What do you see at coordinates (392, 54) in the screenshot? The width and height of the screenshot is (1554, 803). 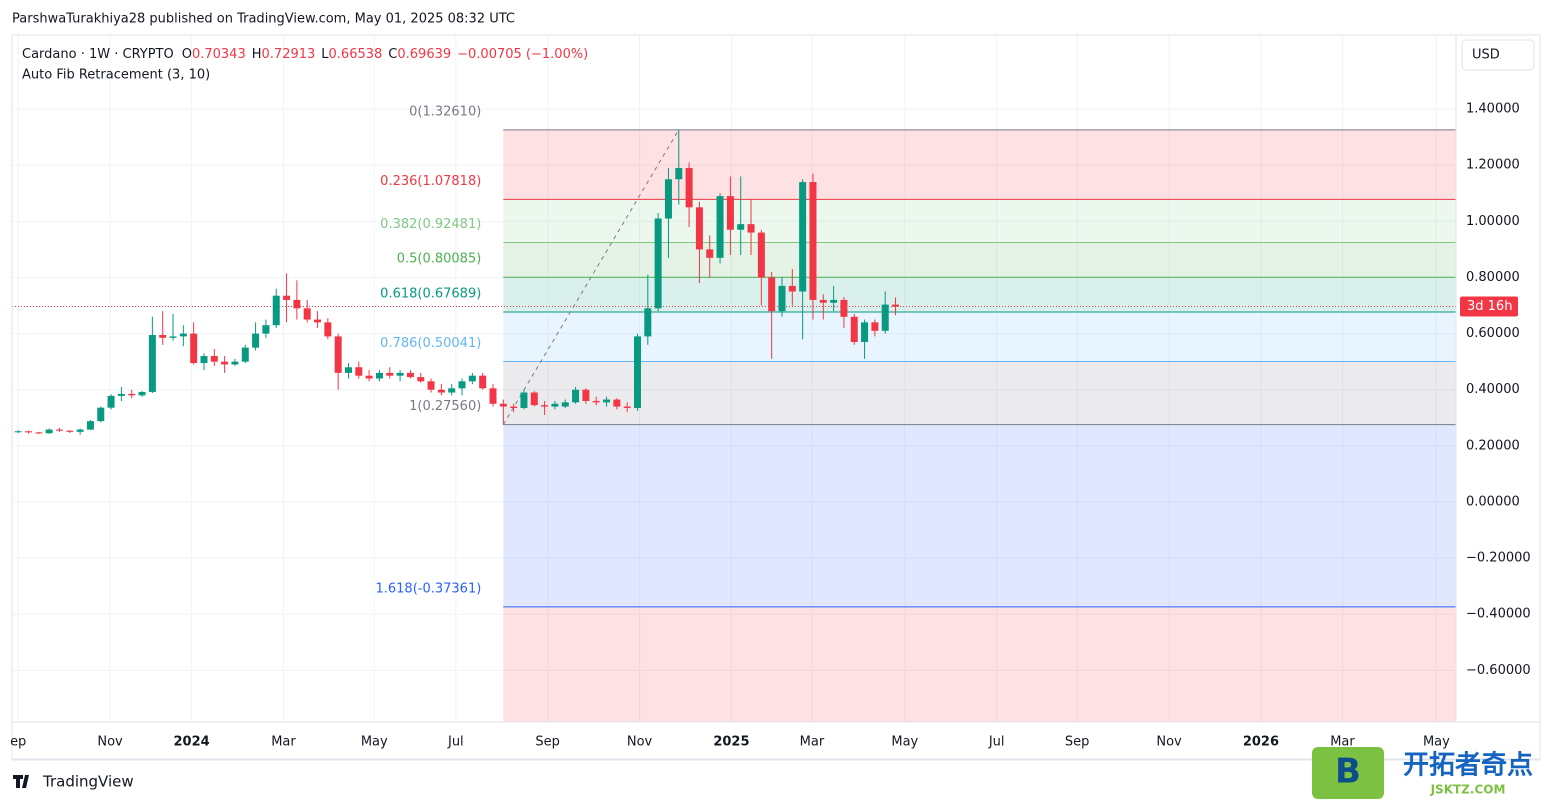 I see `legend-item: C` at bounding box center [392, 54].